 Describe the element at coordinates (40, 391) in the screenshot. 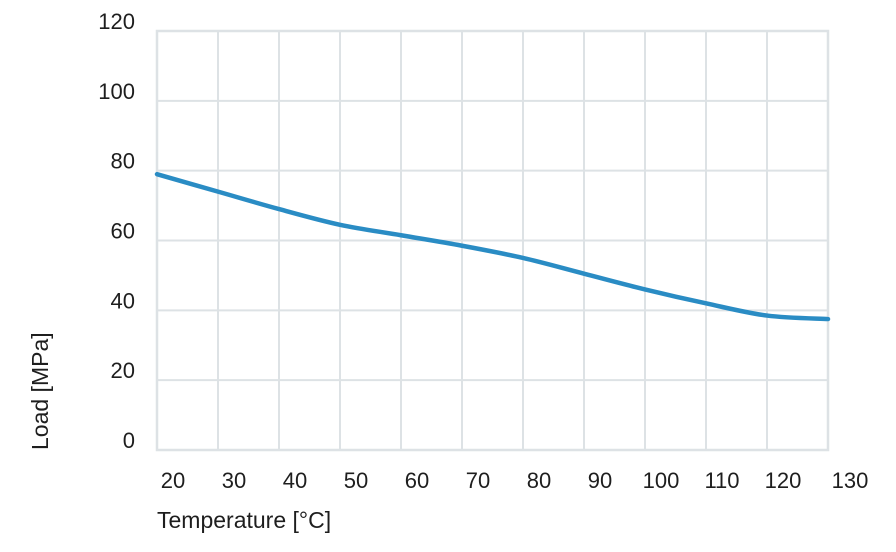

I see `y-axis-label: Load [MPa]` at that location.